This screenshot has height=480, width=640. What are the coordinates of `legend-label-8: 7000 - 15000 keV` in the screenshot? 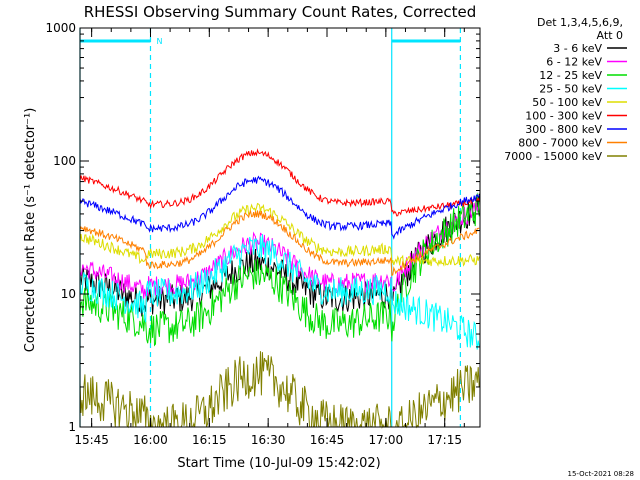 It's located at (553, 156).